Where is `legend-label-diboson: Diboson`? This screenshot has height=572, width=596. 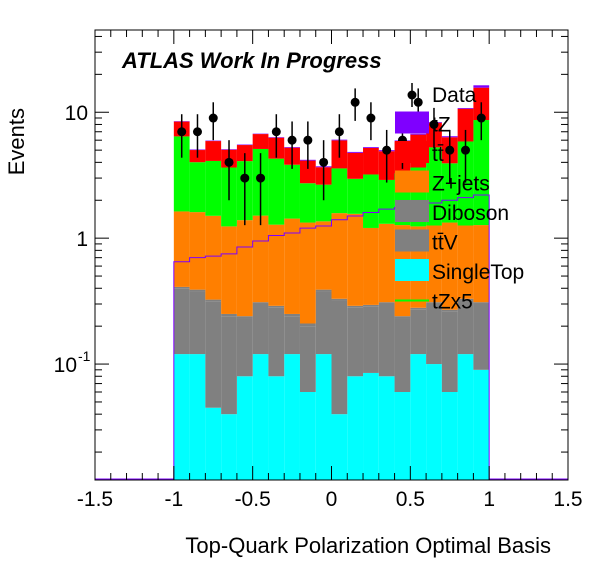 legend-label-diboson: Diboson is located at coordinates (470, 213).